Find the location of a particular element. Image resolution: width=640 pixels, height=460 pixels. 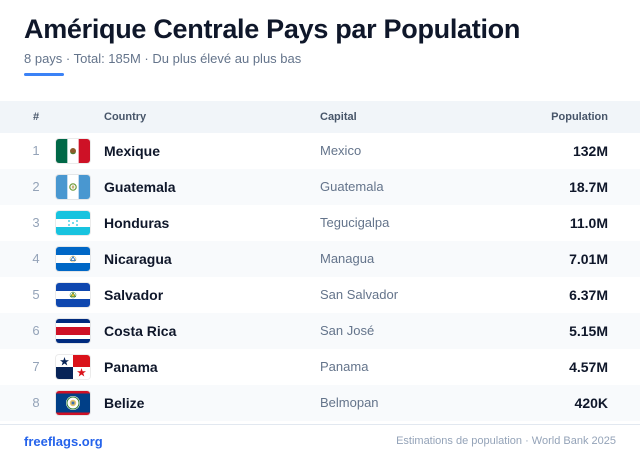

table-row: 3 Honduras Tegucigalpa 11.0M is located at coordinates (320, 223).